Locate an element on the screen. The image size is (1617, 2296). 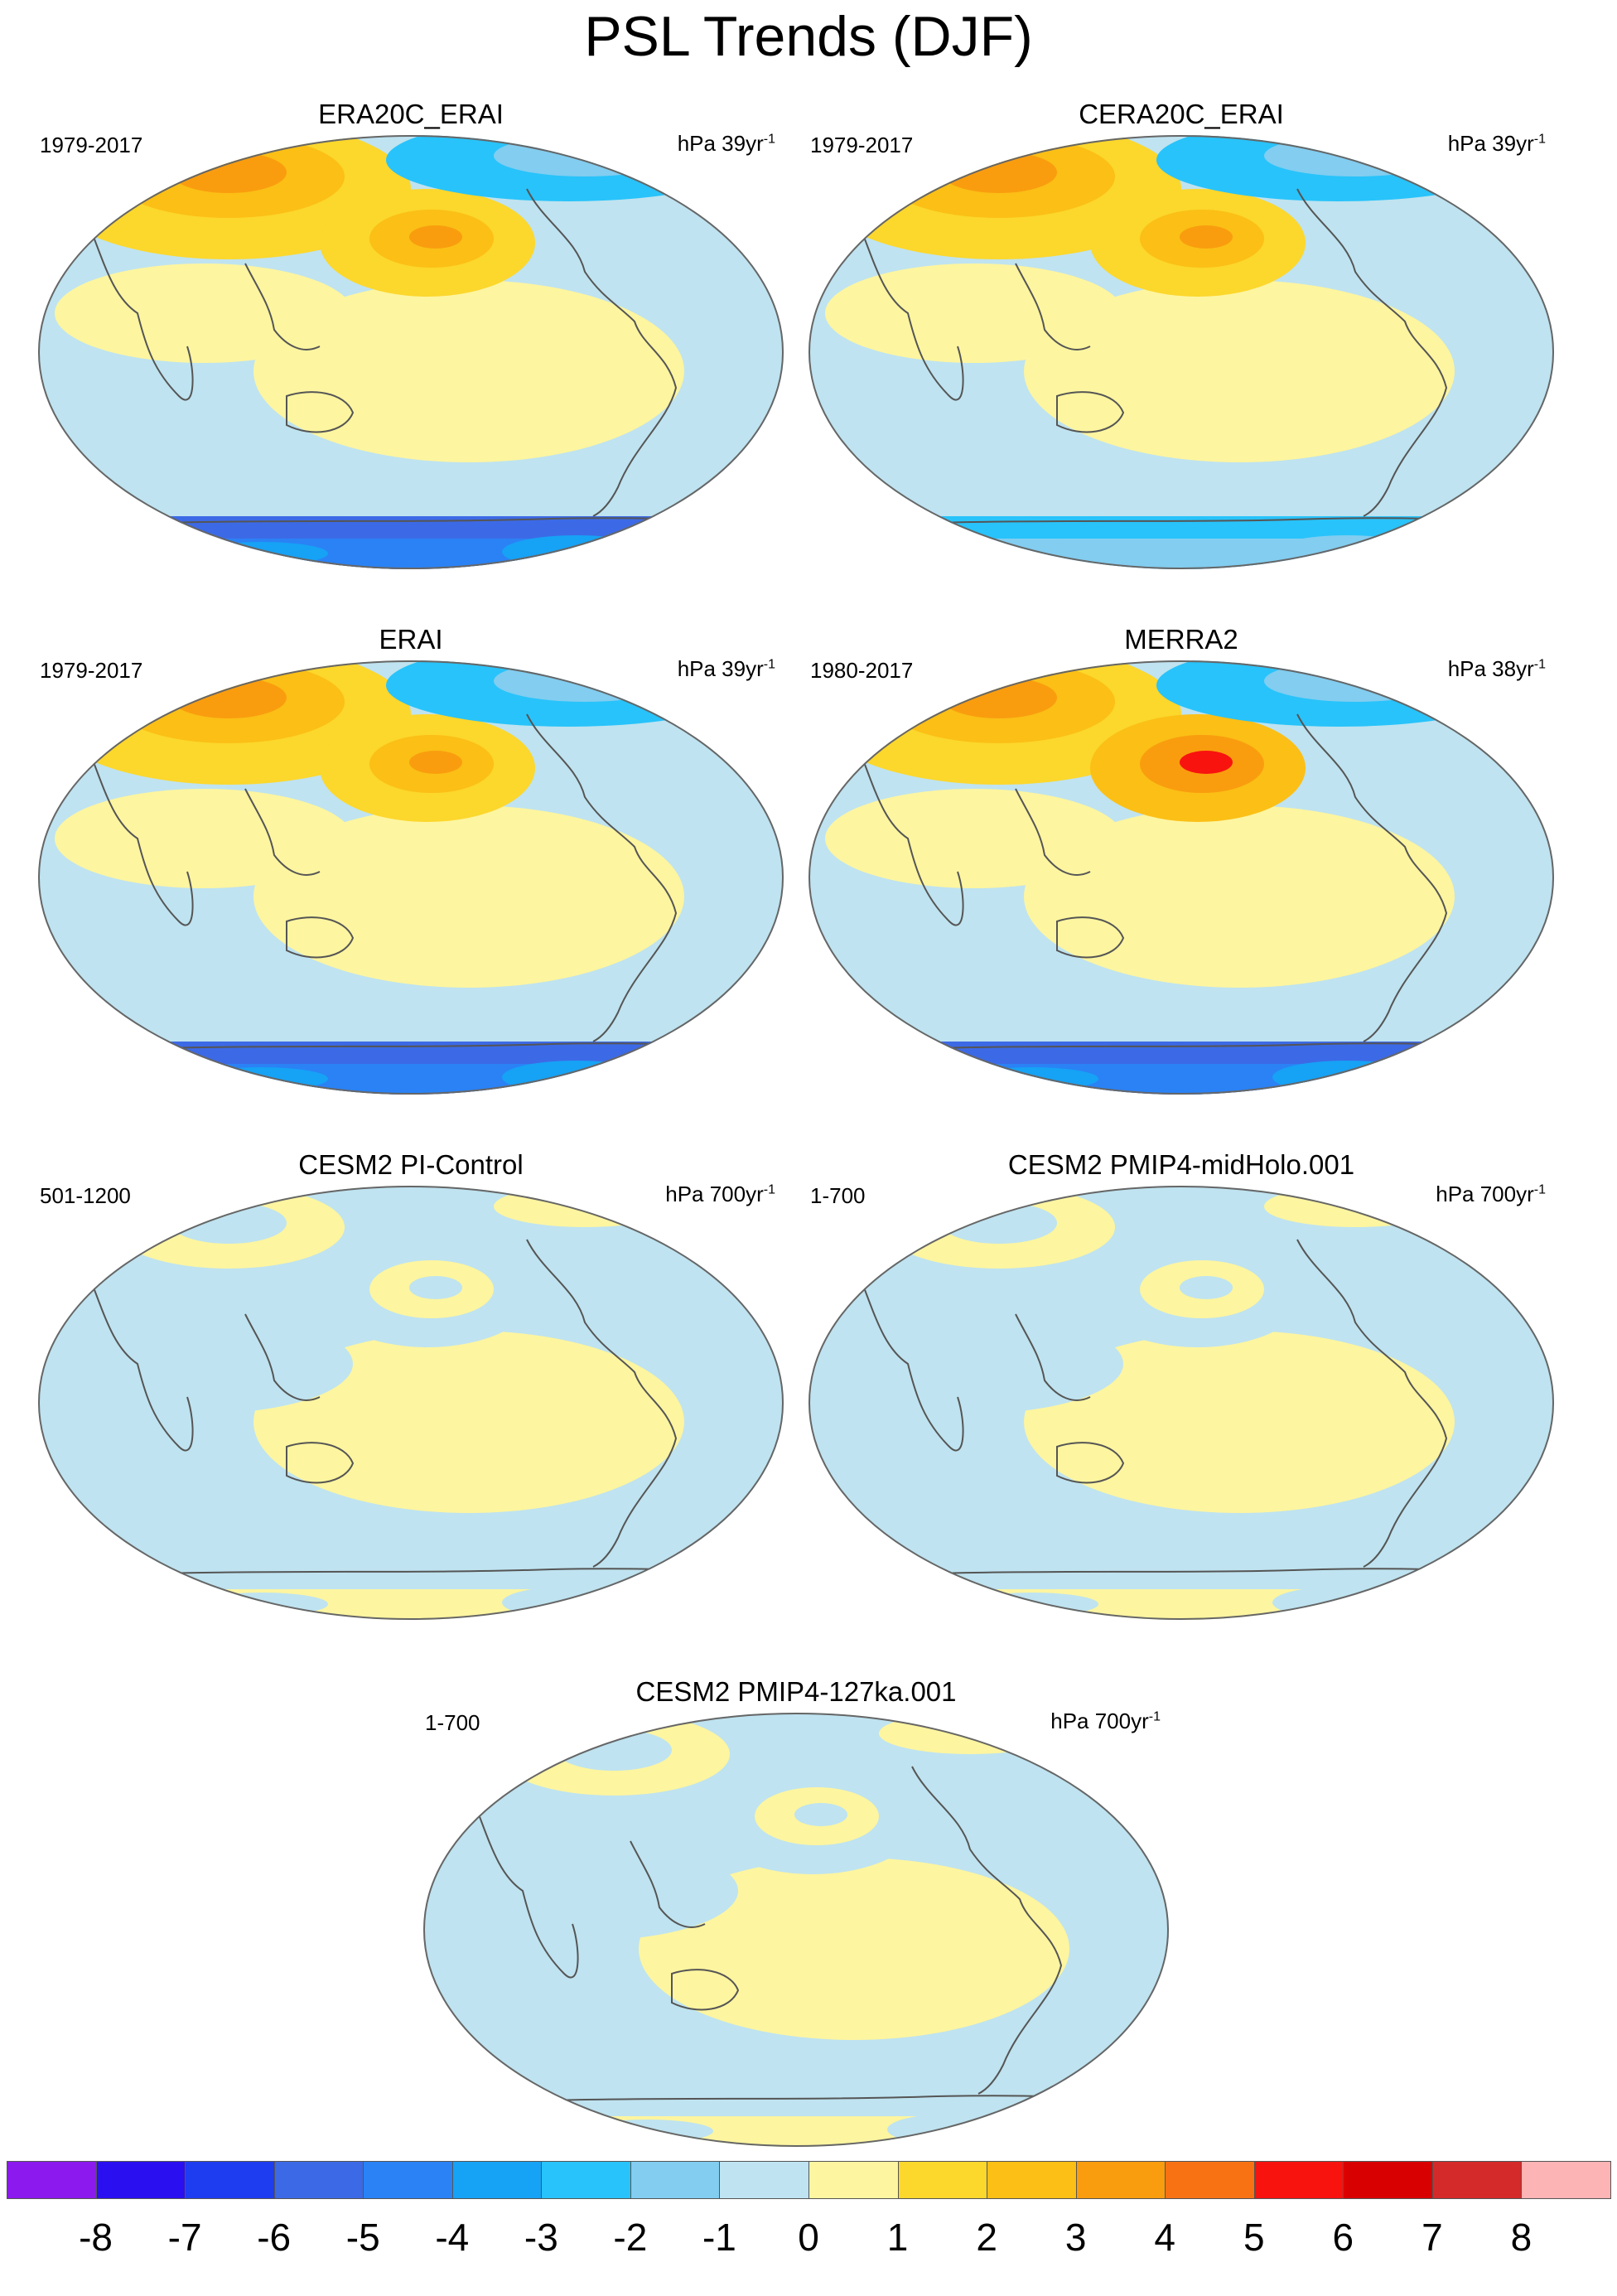
map-panel-era20c-erai: ERA20C_ERAI 1979-2017 hPa 39yr-1 is located at coordinates (411, 334).